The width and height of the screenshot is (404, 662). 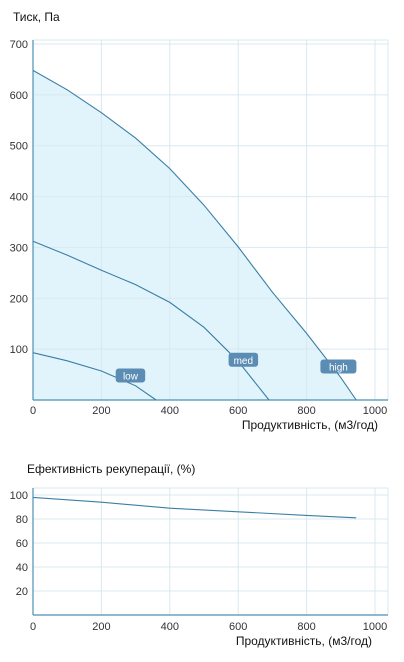 What do you see at coordinates (238, 411) in the screenshot?
I see `pressure-xtick-label: 600` at bounding box center [238, 411].